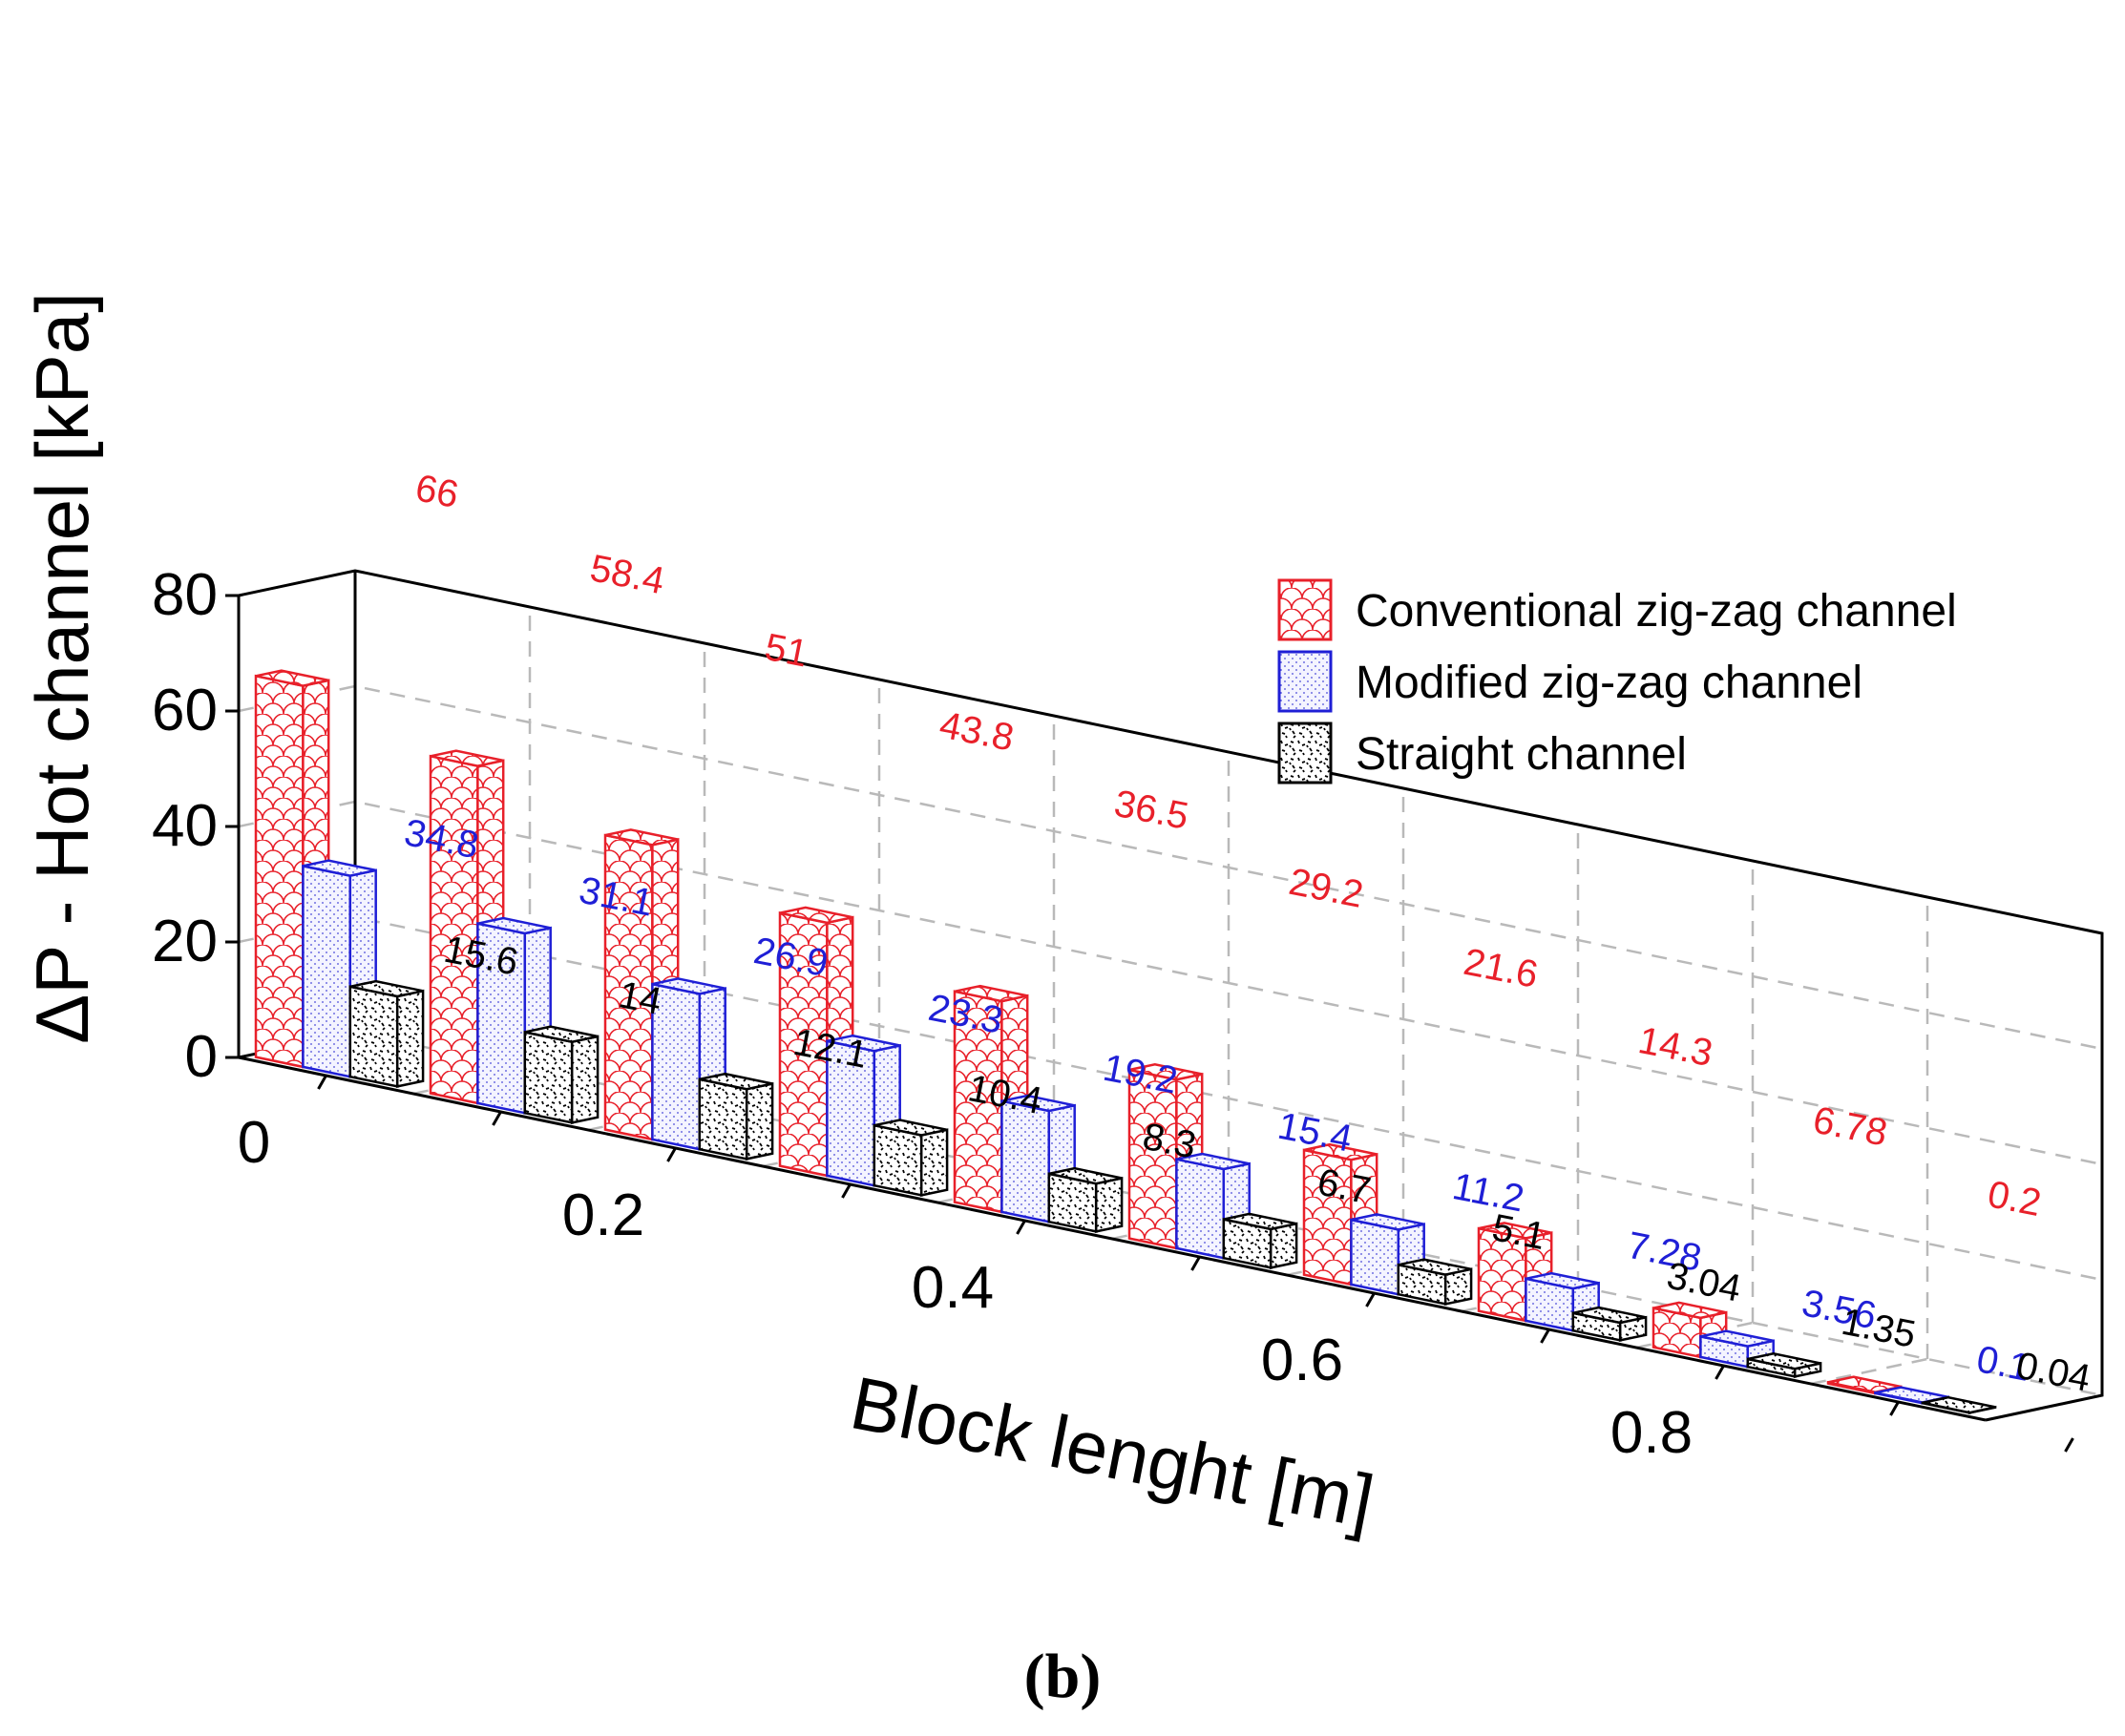 This screenshot has width=2125, height=1736. I want to click on legend-label-straight: Straight channel, so click(1521, 754).